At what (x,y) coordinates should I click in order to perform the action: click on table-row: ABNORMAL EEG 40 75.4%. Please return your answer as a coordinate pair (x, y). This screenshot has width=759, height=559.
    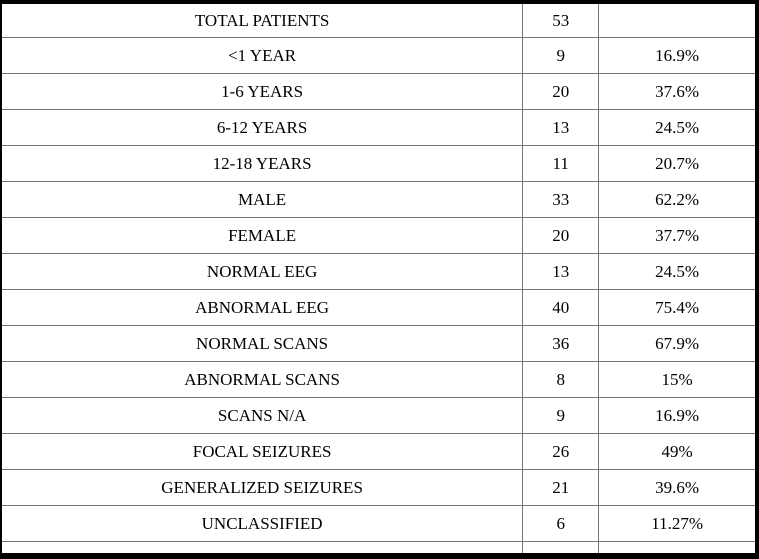
    Looking at the image, I should click on (379, 308).